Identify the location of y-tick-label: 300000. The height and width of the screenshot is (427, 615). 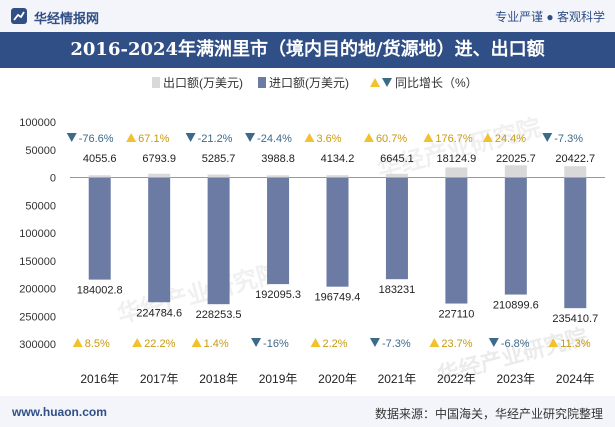
(37, 345).